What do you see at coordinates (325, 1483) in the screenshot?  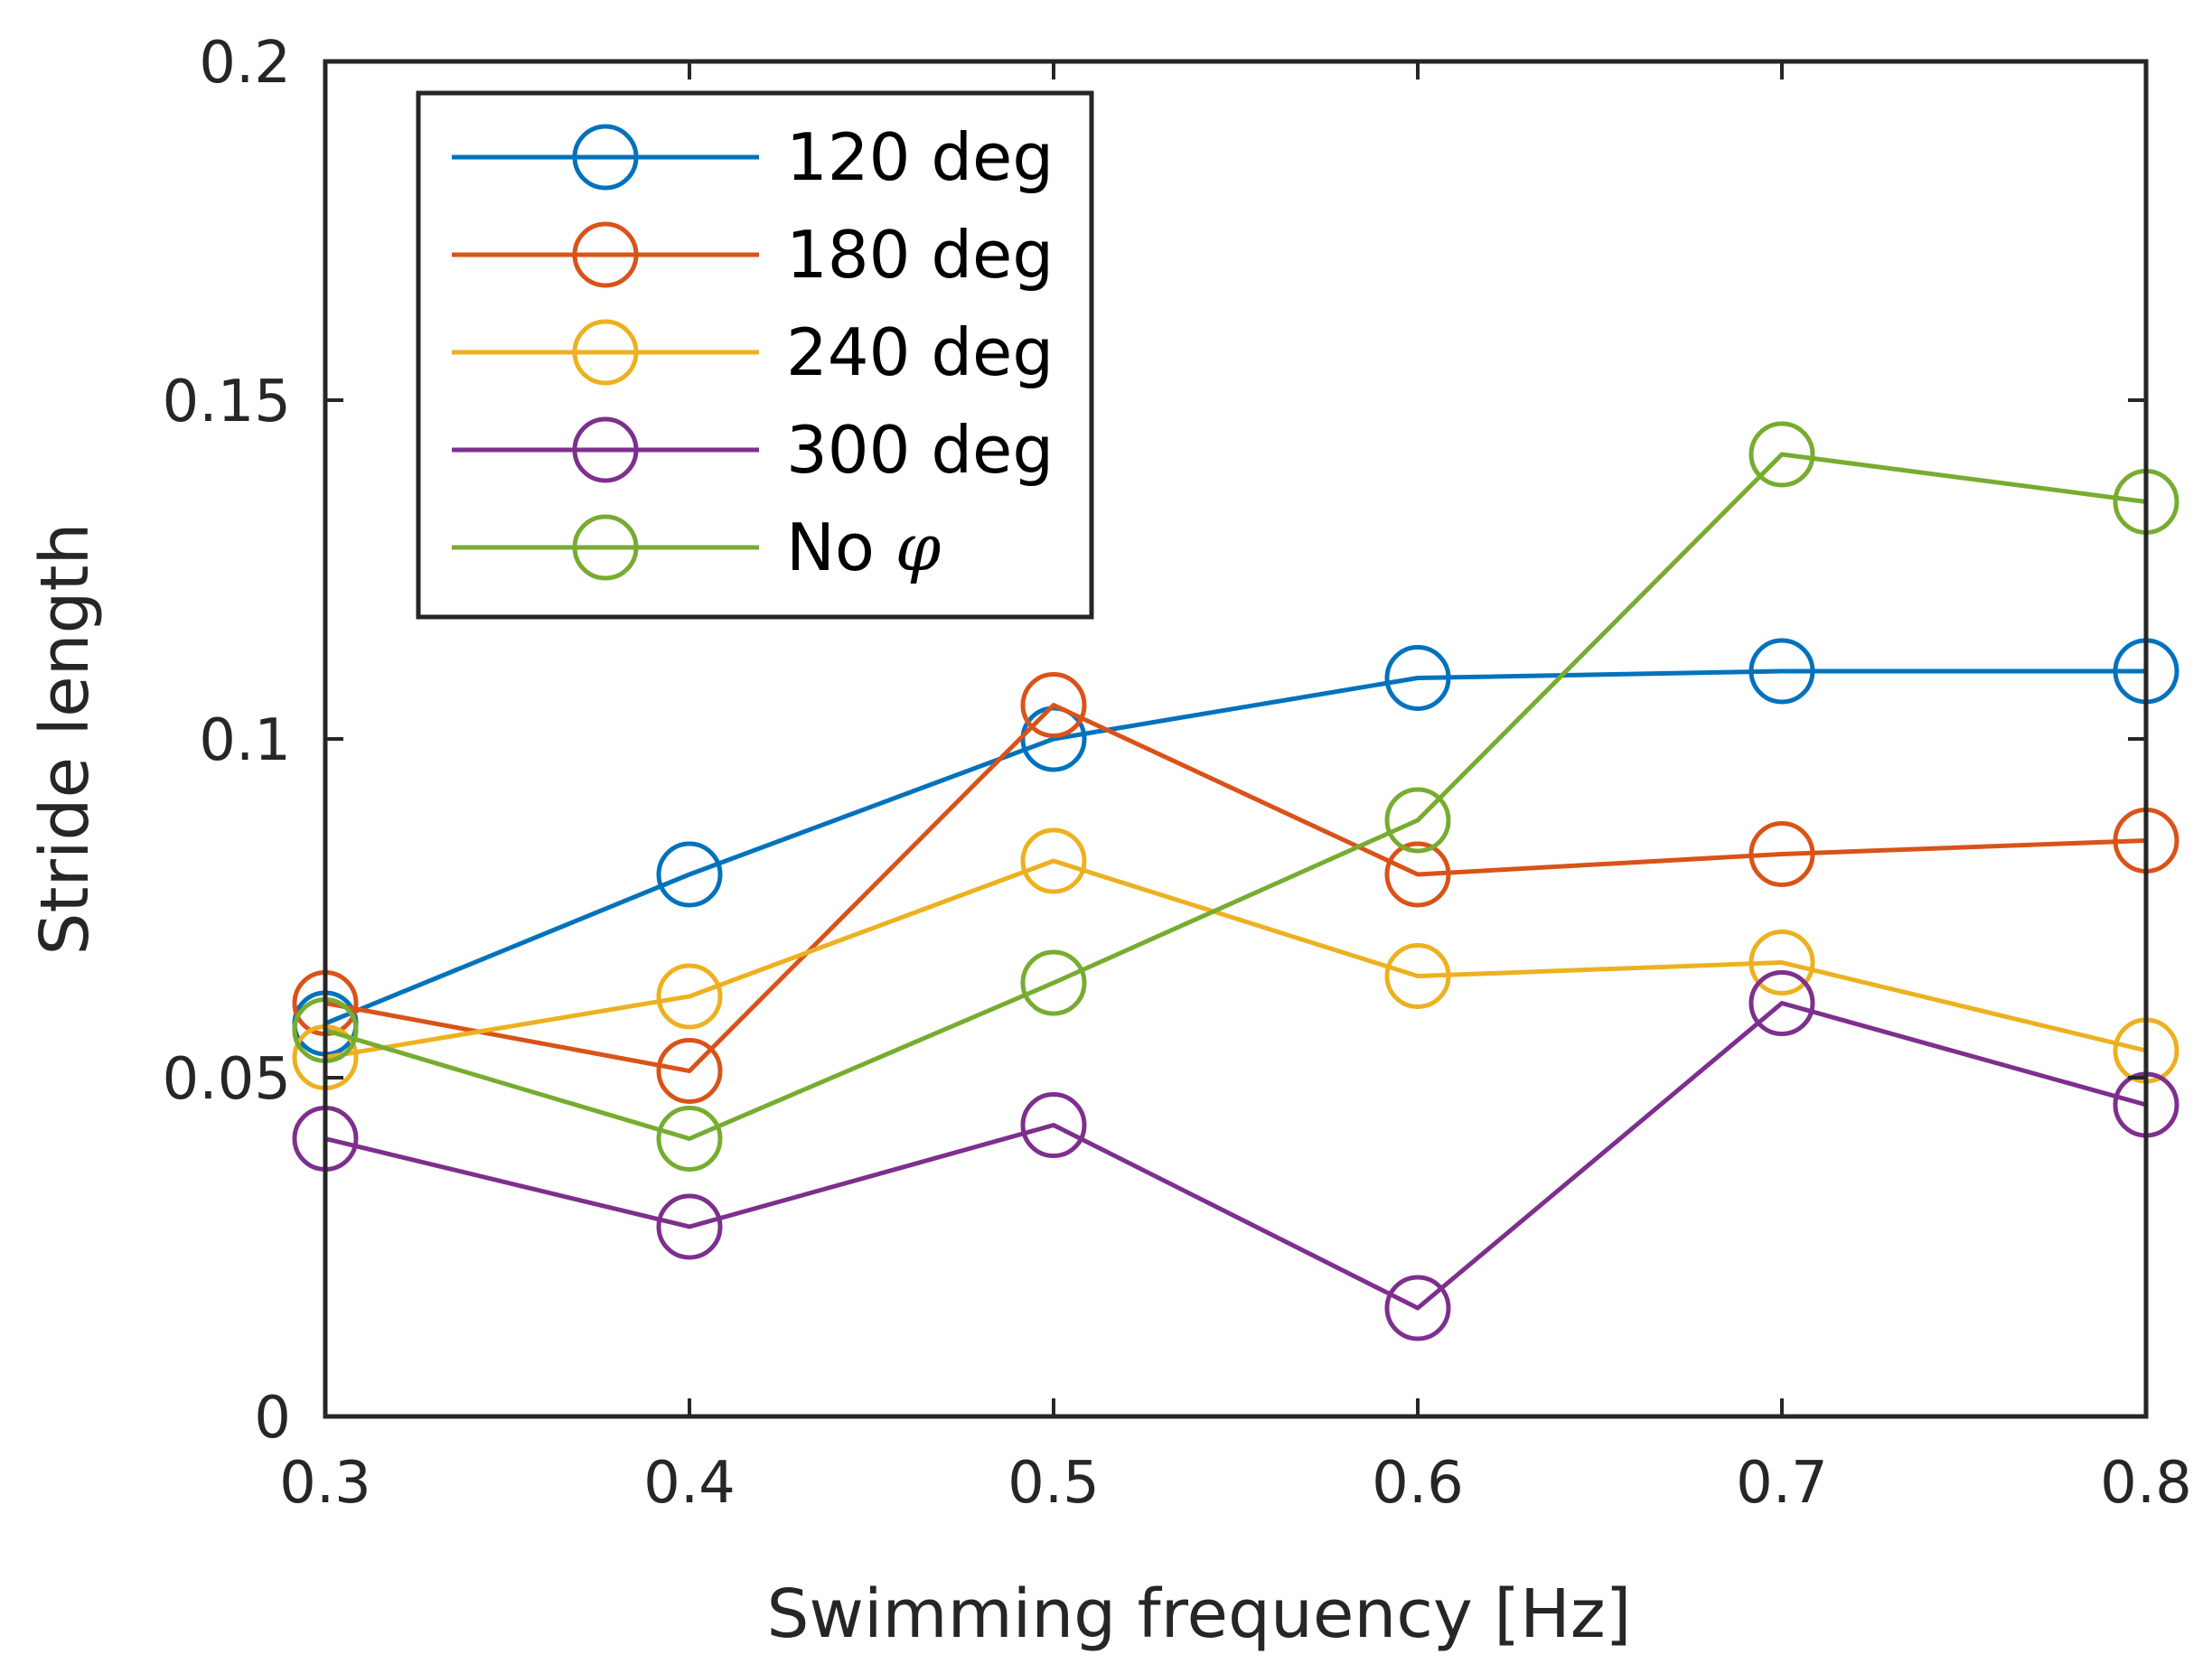 I see `x-tick-label: 0.3` at bounding box center [325, 1483].